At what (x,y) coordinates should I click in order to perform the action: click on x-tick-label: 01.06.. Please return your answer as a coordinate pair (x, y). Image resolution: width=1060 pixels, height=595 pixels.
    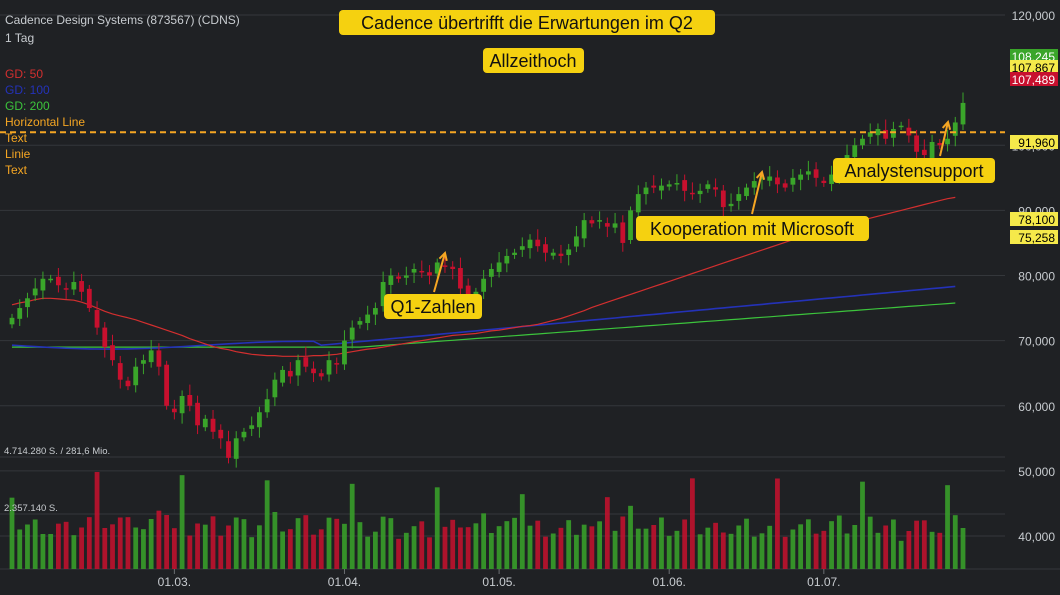
    Looking at the image, I should click on (669, 582).